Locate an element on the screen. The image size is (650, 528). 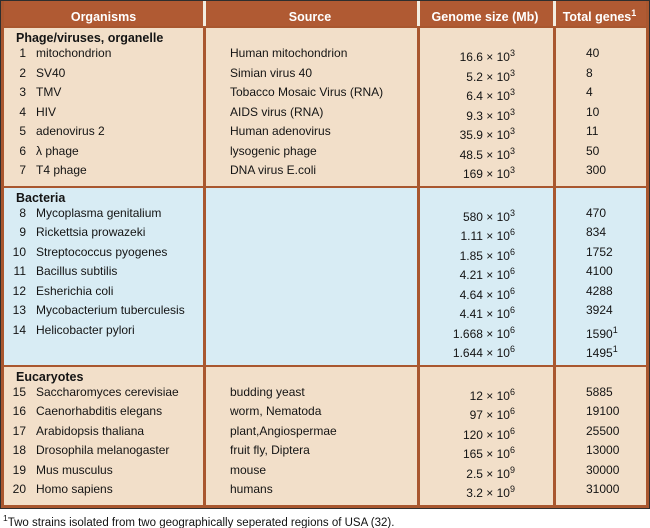
genome-size-cell: 48.5 × 103 is located at coordinates (485, 154).